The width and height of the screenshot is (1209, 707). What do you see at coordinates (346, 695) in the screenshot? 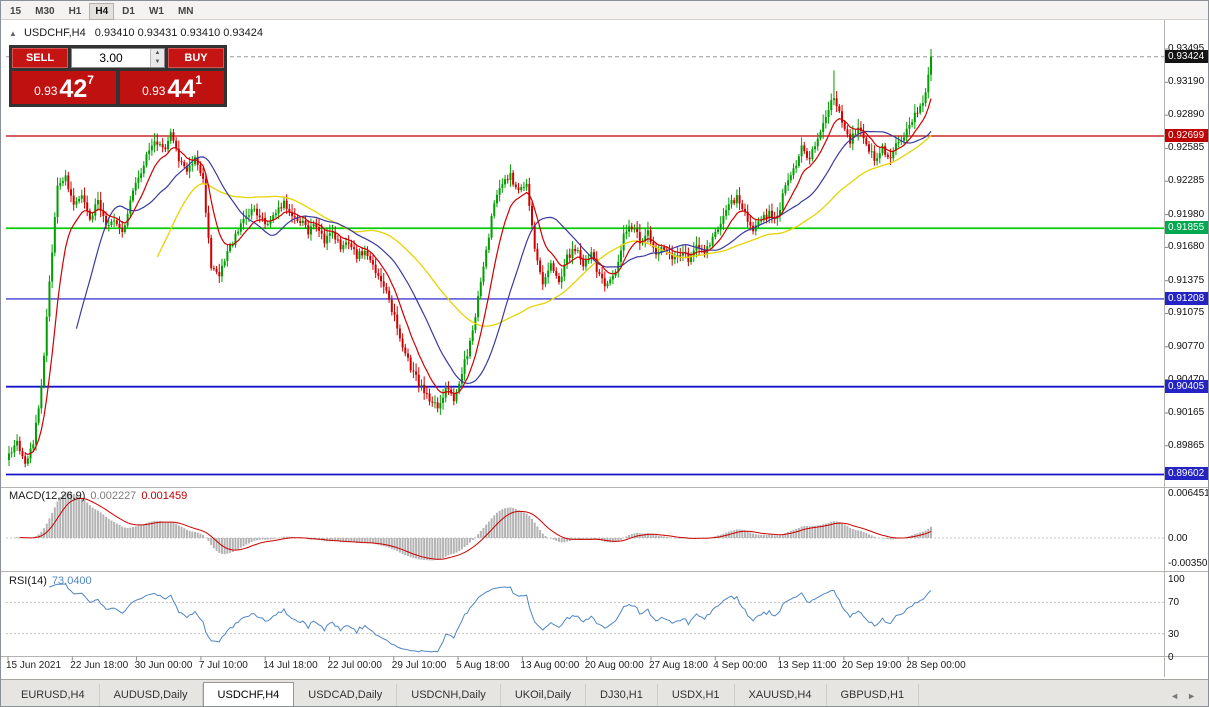
I see `tab-usdcad-daily: USDCAD,Daily` at bounding box center [346, 695].